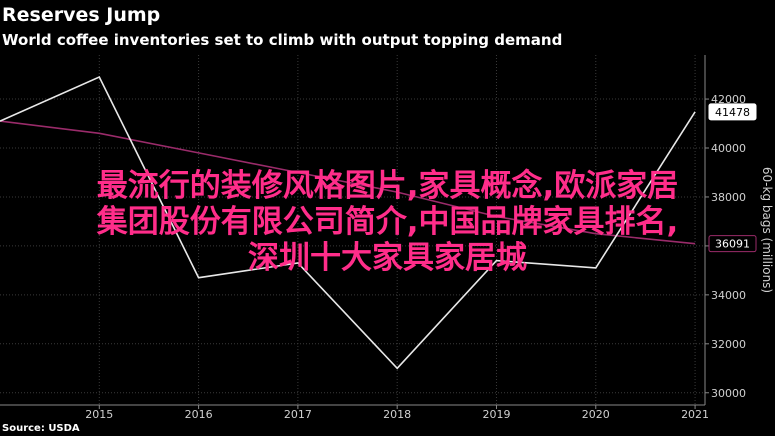 This screenshot has width=775, height=436. What do you see at coordinates (596, 414) in the screenshot?
I see `x-tick-label: 2020` at bounding box center [596, 414].